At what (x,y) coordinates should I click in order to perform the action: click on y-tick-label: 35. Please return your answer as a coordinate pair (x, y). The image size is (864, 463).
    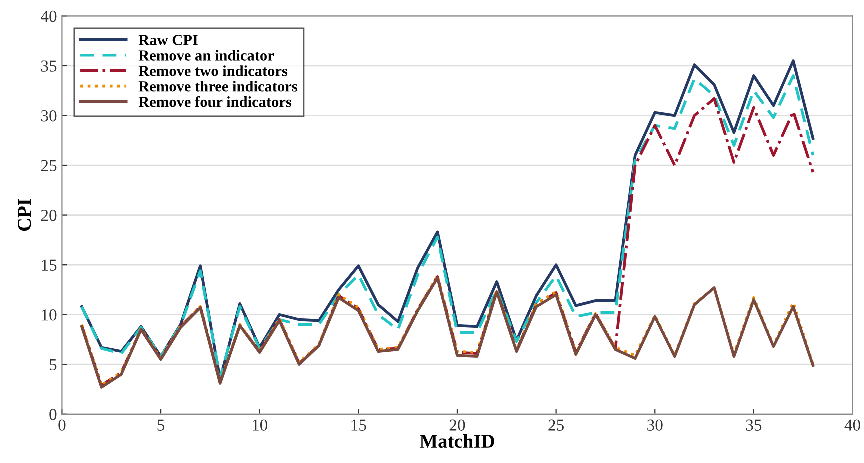
    Looking at the image, I should click on (49, 66).